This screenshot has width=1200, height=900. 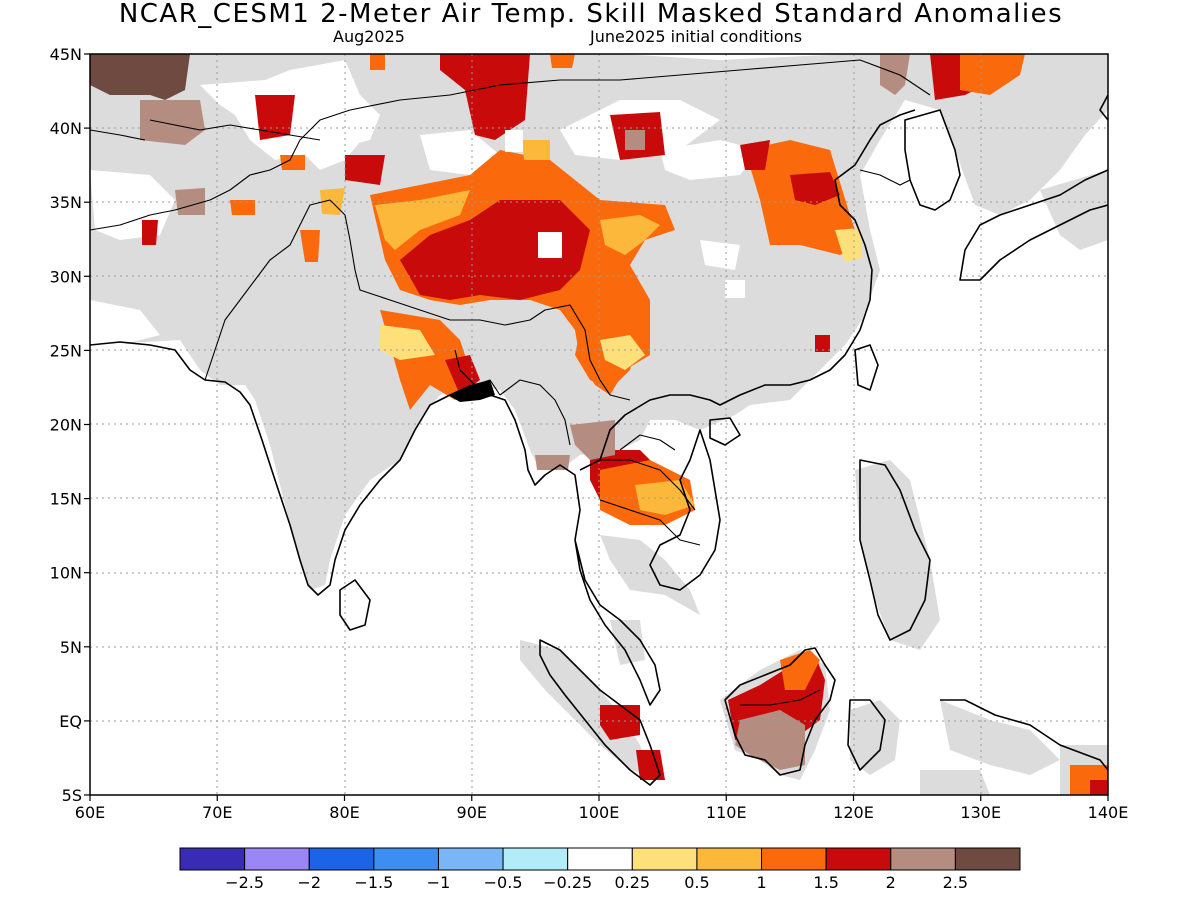 What do you see at coordinates (373, 882) in the screenshot?
I see `colorbar-label: −1.5` at bounding box center [373, 882].